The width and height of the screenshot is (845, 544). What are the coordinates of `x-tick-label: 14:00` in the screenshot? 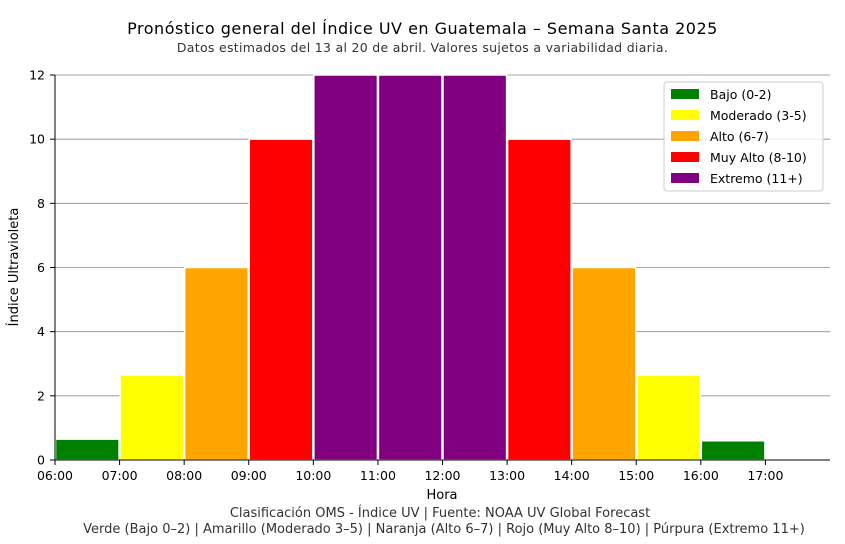 It's located at (572, 475).